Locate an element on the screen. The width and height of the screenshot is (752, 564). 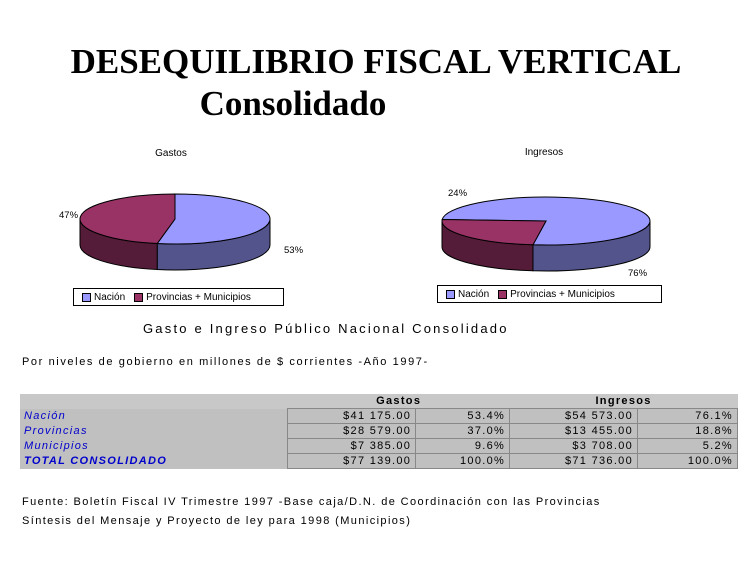
row-label: Municipios is located at coordinates (154, 446).